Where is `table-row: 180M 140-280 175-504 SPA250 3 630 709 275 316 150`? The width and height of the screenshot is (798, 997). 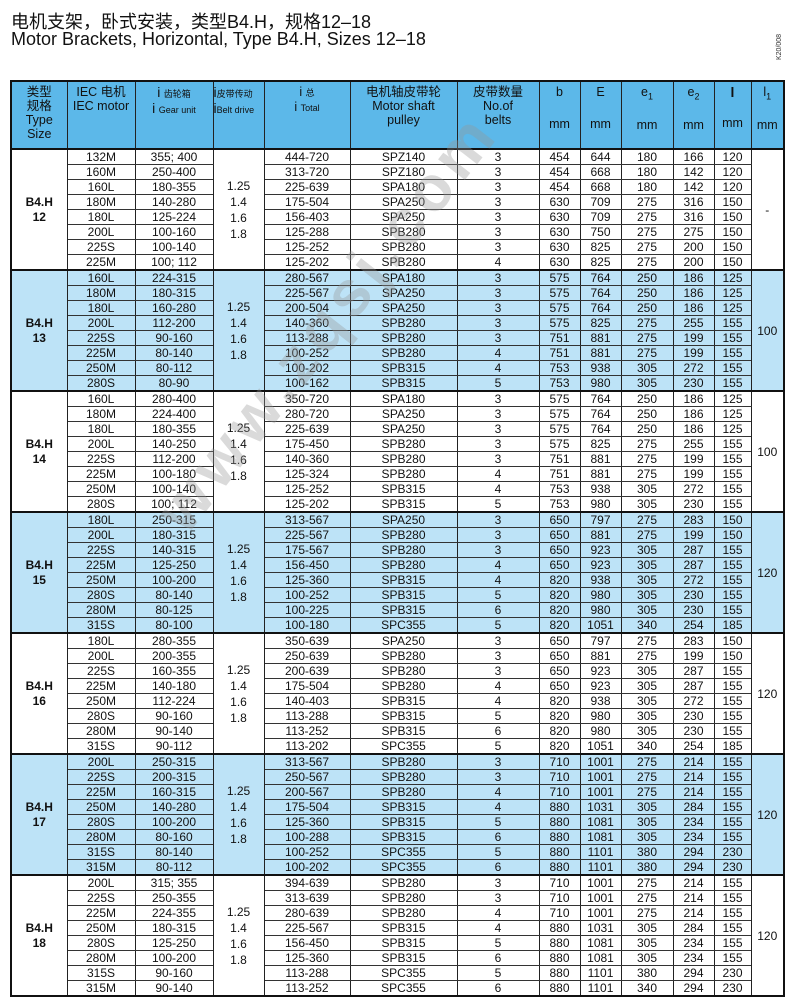
table-row: 180M 140-280 175-504 SPA250 3 630 709 275 316 150 is located at coordinates (397, 202).